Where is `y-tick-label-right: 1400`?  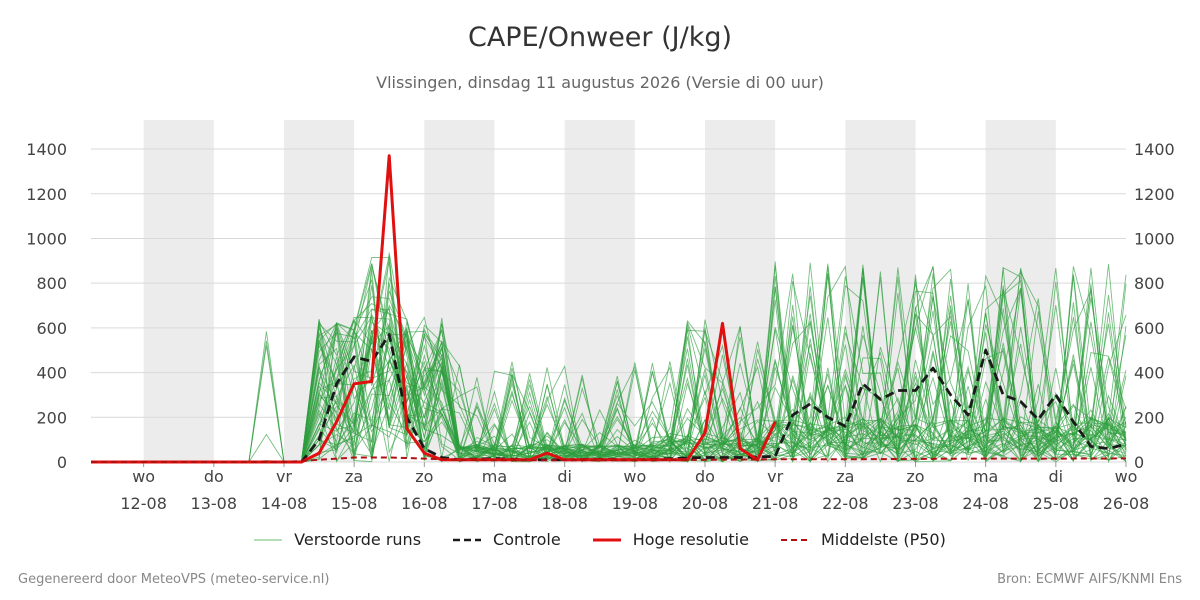
y-tick-label-right: 1400 is located at coordinates (1154, 149).